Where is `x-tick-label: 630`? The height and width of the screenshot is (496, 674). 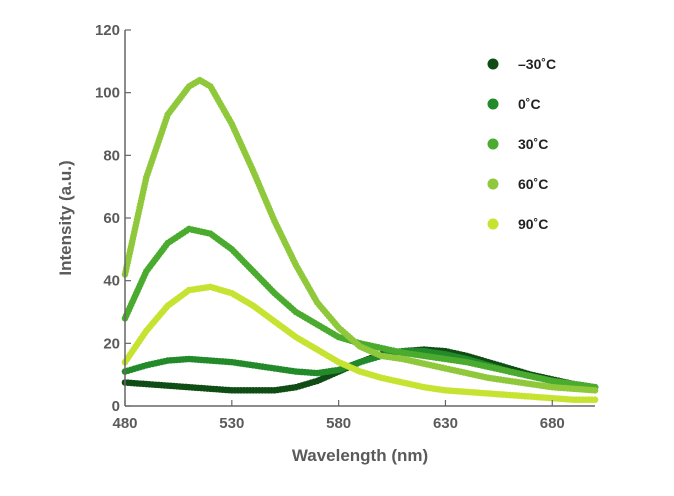 x-tick-label: 630 is located at coordinates (445, 423).